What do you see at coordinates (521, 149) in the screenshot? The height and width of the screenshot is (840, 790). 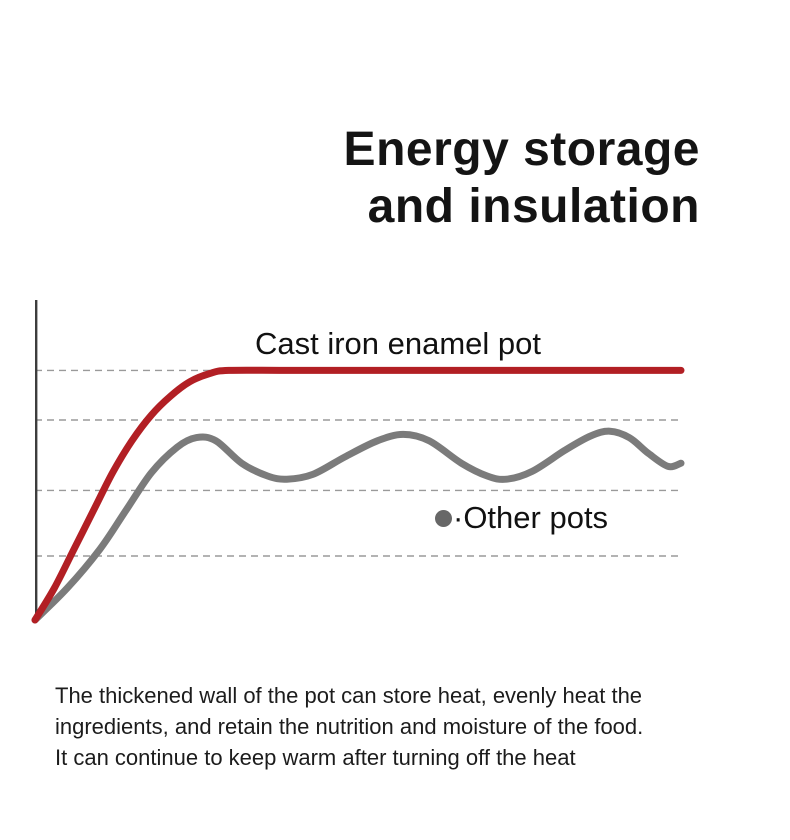 I see `title-line-1: Energy storage` at bounding box center [521, 149].